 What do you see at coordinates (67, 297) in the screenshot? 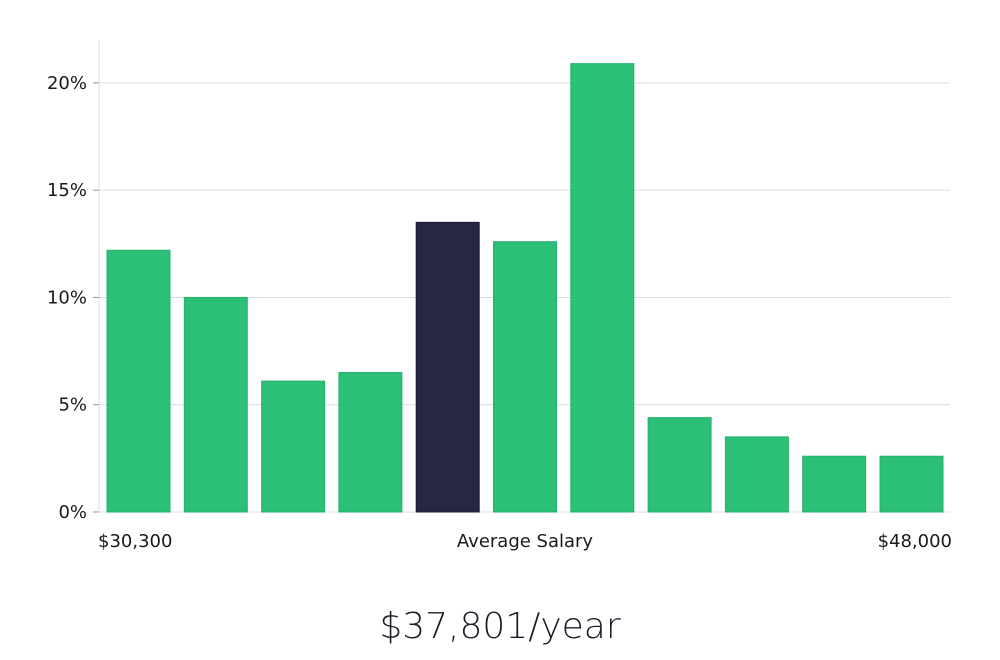
I see `y-tick-label: 10%` at bounding box center [67, 297].